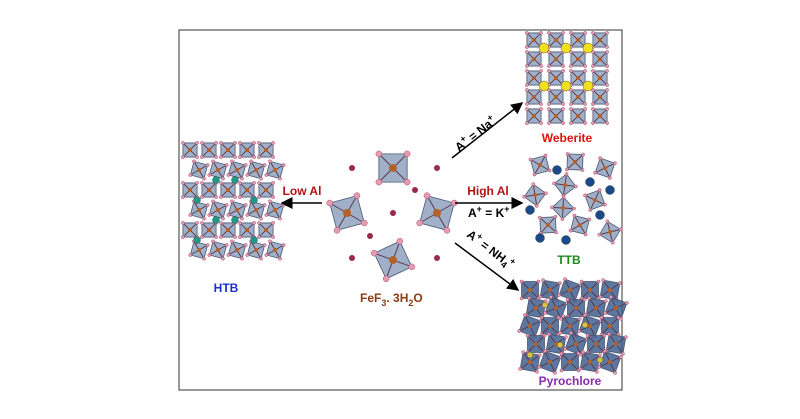 This screenshot has height=419, width=800. I want to click on water, so click(415, 190).